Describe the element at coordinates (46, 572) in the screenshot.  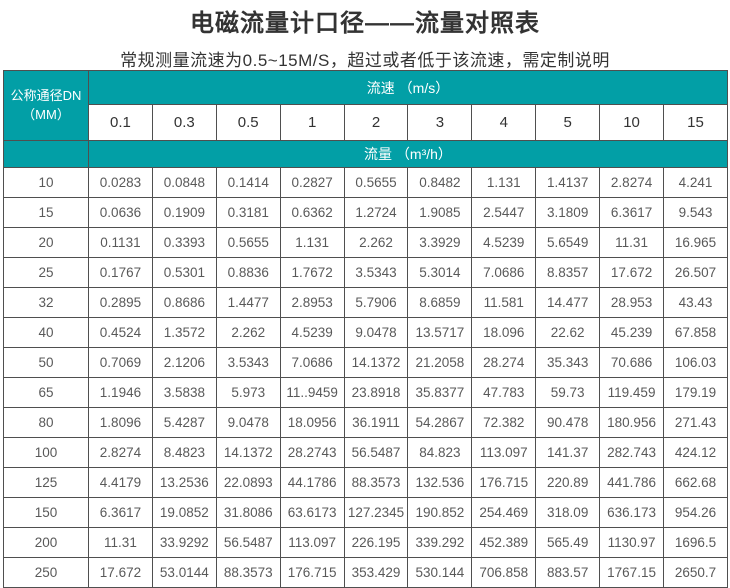
I see `dn-cell: 250` at that location.